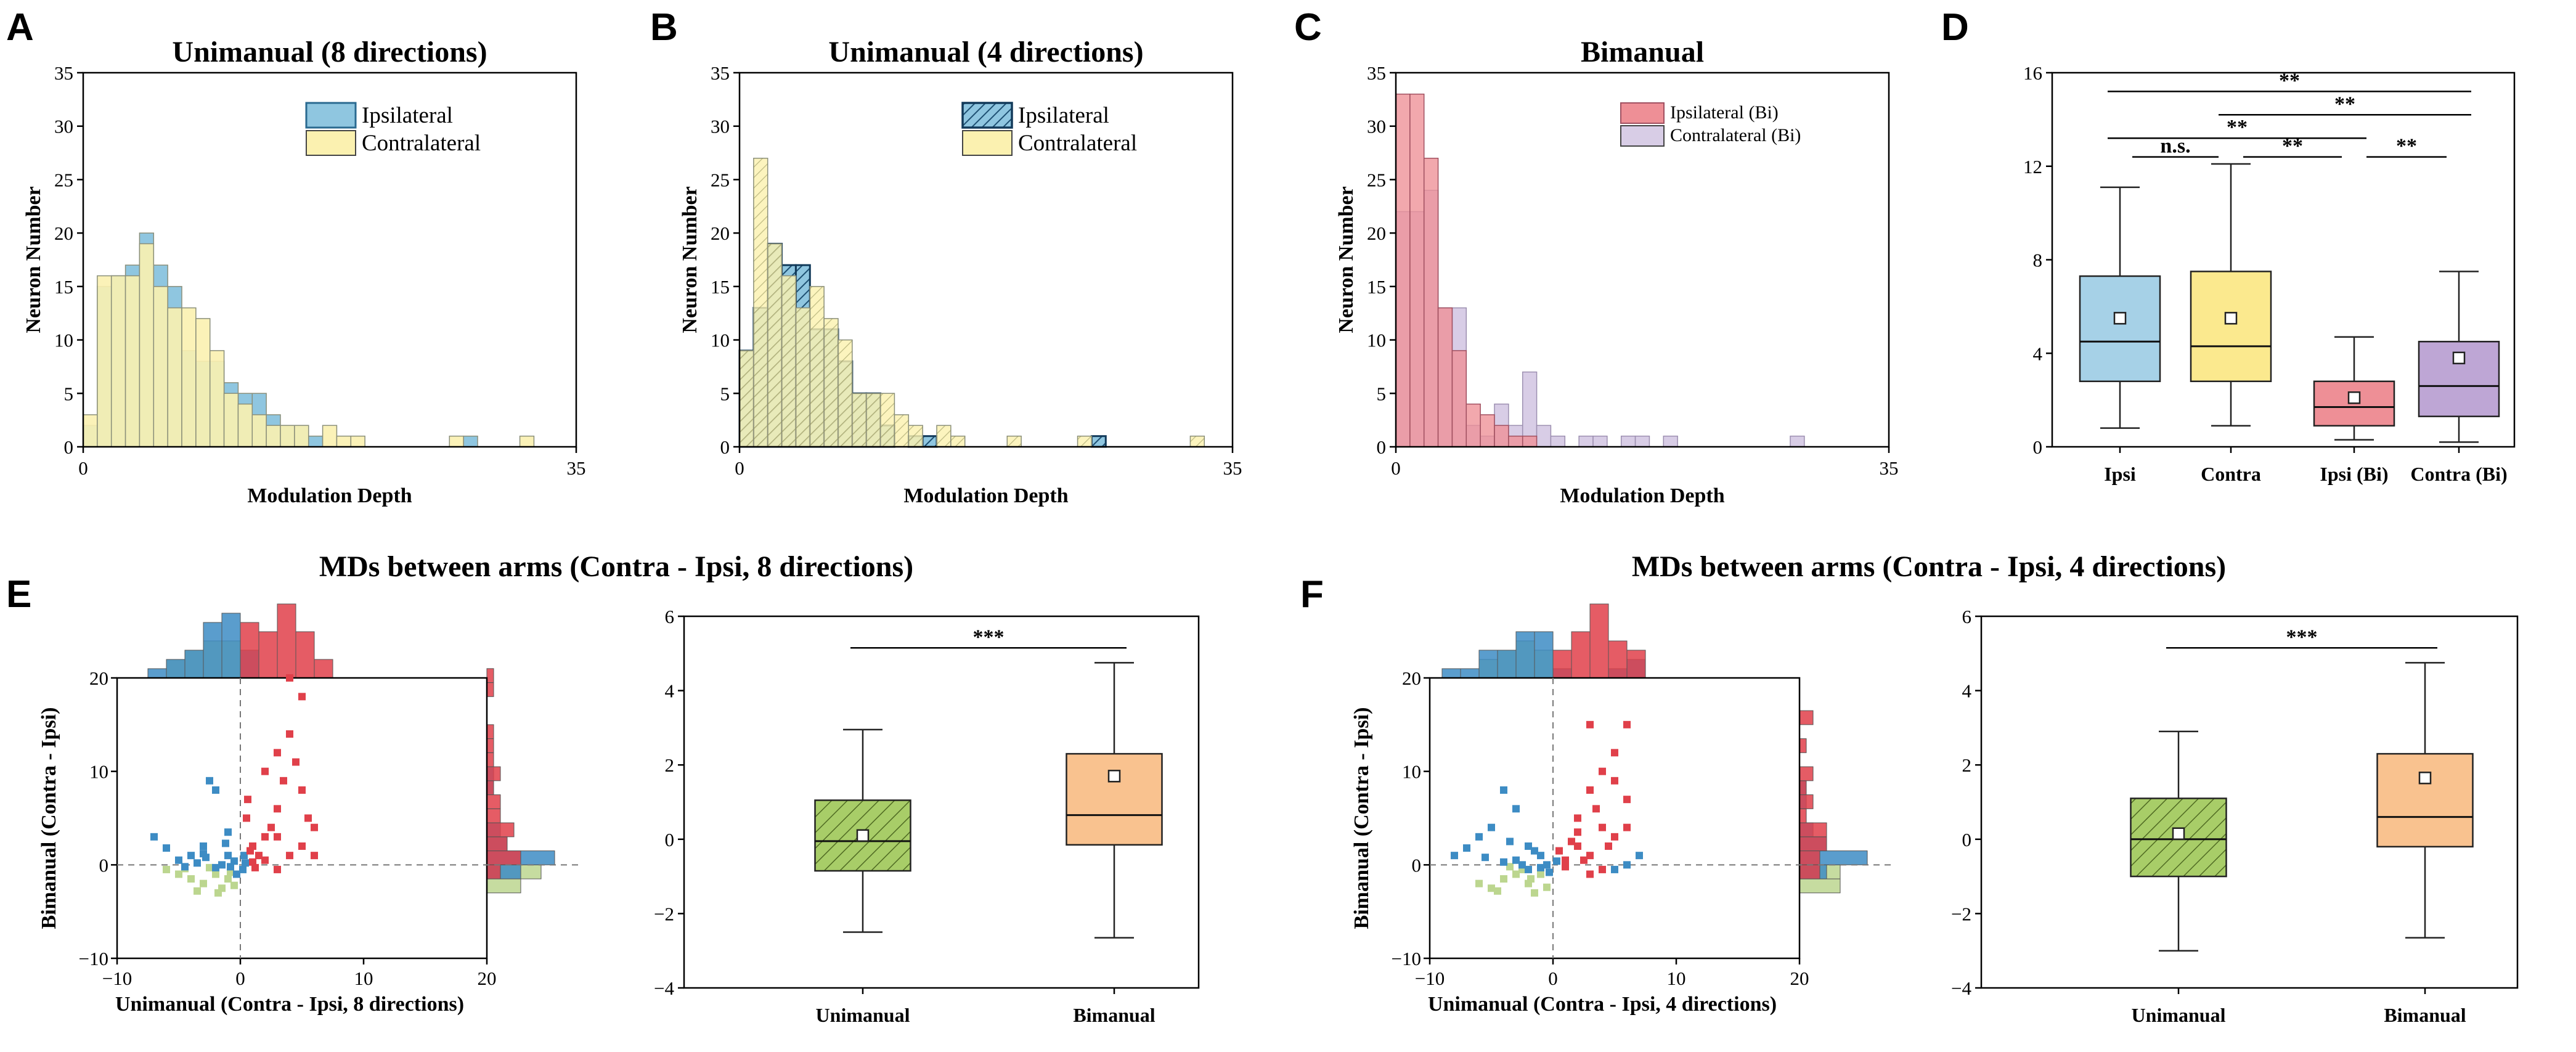 This screenshot has width=2576, height=1052. Describe the element at coordinates (664, 988) in the screenshot. I see `ebox-ytick-0: −4` at that location.